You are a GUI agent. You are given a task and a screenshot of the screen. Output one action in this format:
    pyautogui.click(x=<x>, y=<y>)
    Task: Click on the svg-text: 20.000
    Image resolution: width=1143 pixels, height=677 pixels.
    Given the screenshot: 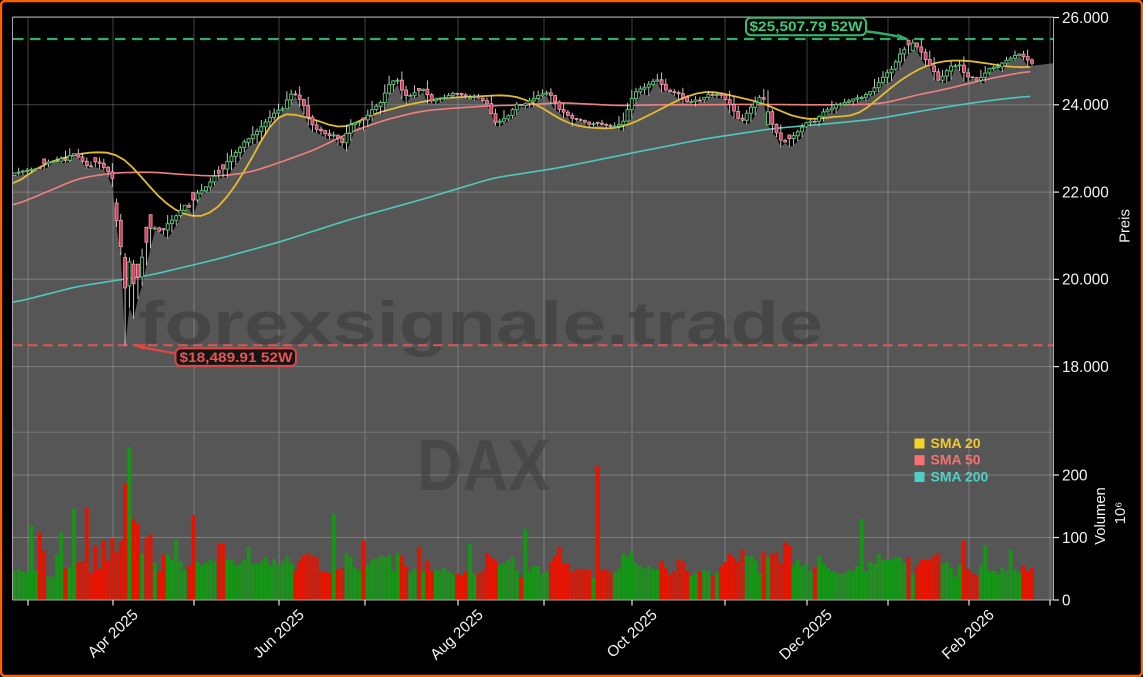 What is the action you would take?
    pyautogui.click(x=1085, y=280)
    